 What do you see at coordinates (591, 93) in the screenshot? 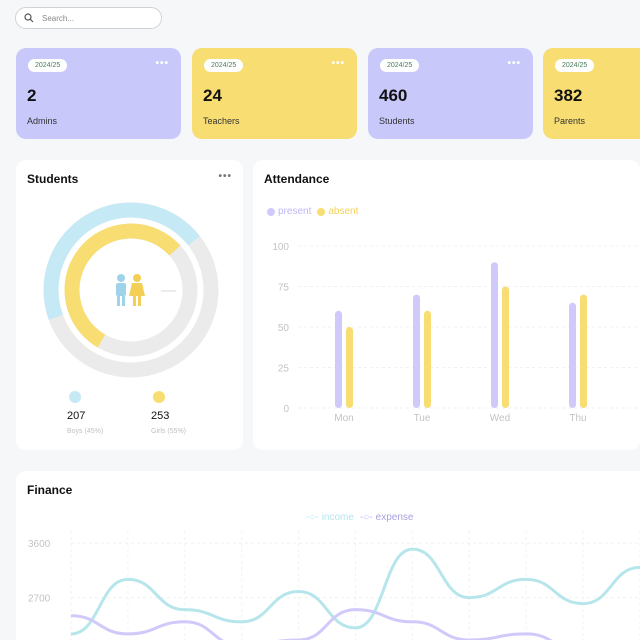
I see `parents-card: 2024/25 382 Parents` at bounding box center [591, 93].